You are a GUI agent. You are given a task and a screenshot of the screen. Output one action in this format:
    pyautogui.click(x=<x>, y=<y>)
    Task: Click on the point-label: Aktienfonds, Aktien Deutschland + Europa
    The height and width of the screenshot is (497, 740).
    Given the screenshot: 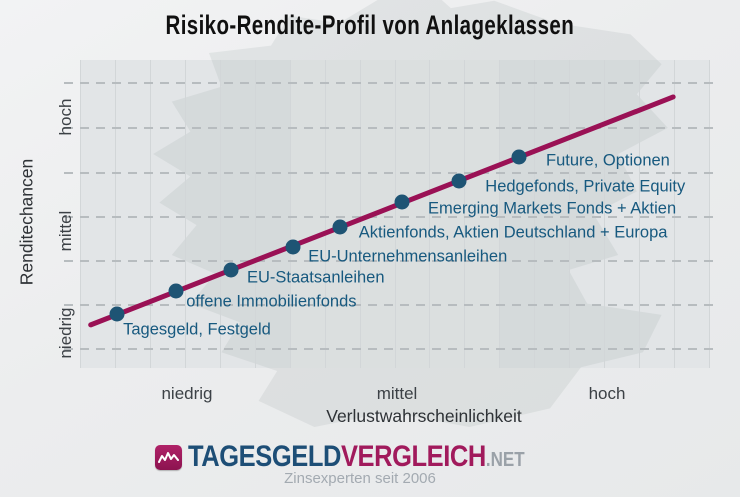 What is the action you would take?
    pyautogui.click(x=513, y=232)
    